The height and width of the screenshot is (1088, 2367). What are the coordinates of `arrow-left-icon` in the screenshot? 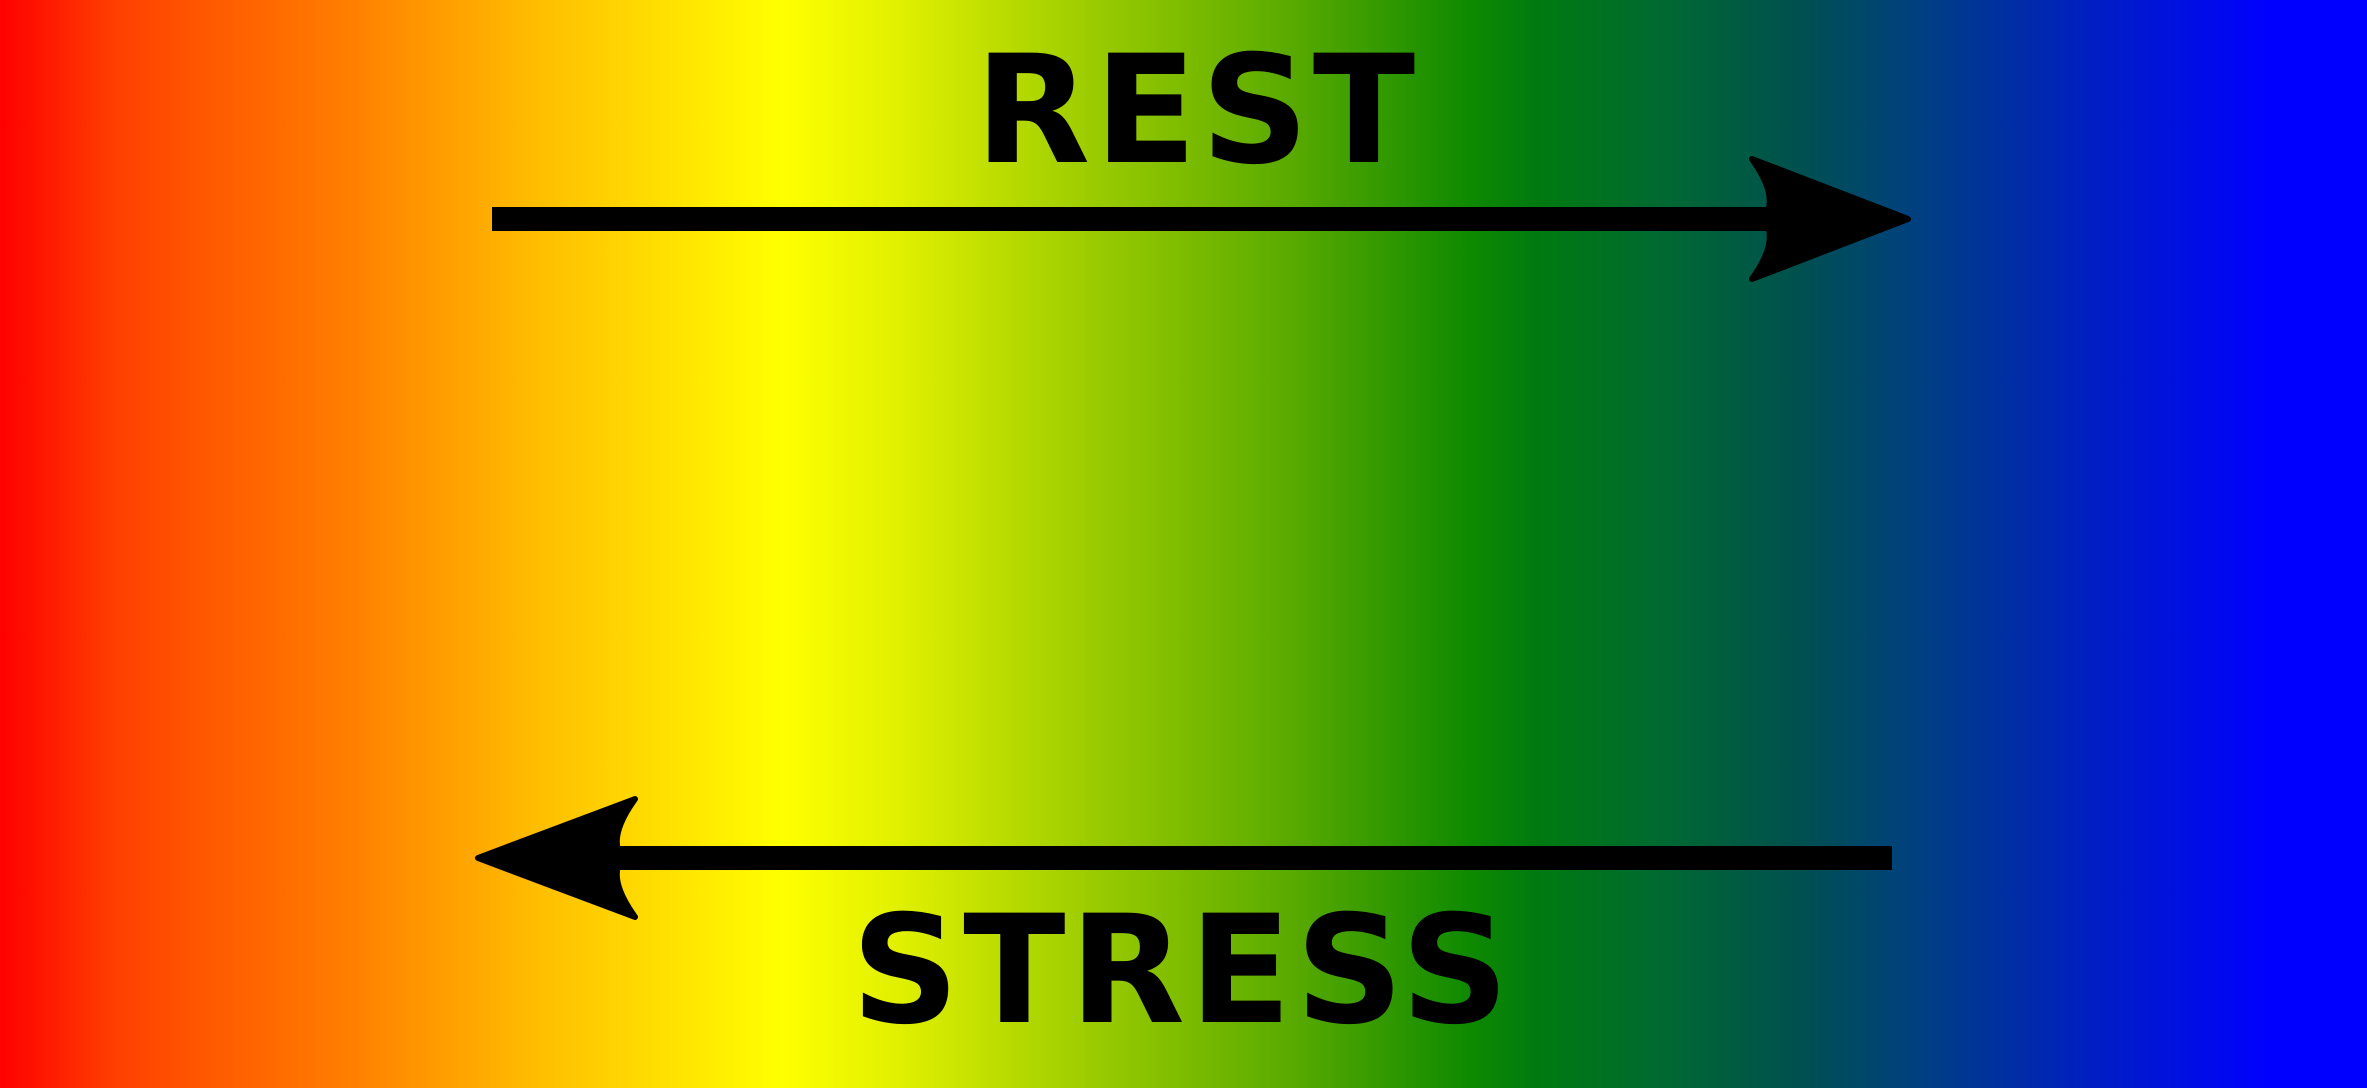 It's located at (1183, 858).